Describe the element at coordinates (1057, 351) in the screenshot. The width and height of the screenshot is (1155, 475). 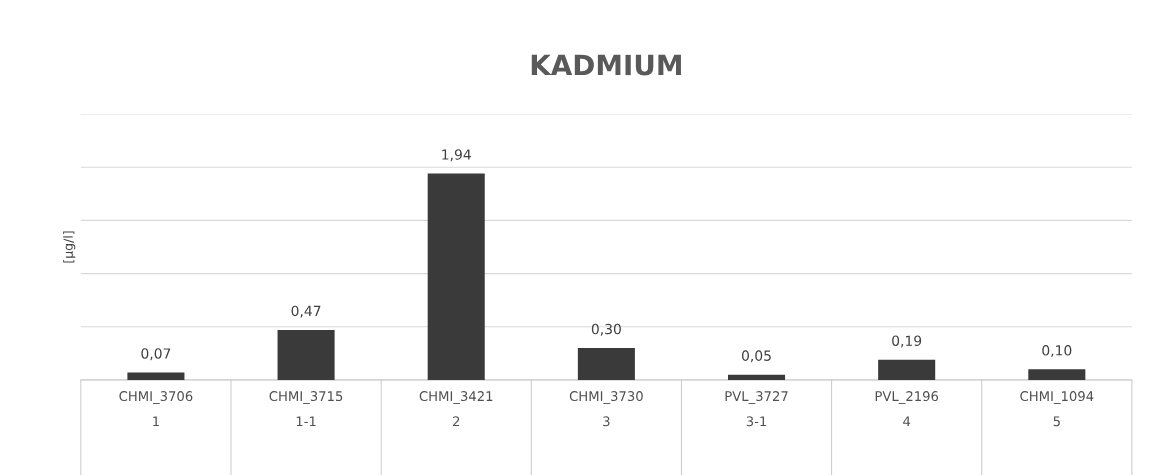
I see `data-label: 0,10` at that location.